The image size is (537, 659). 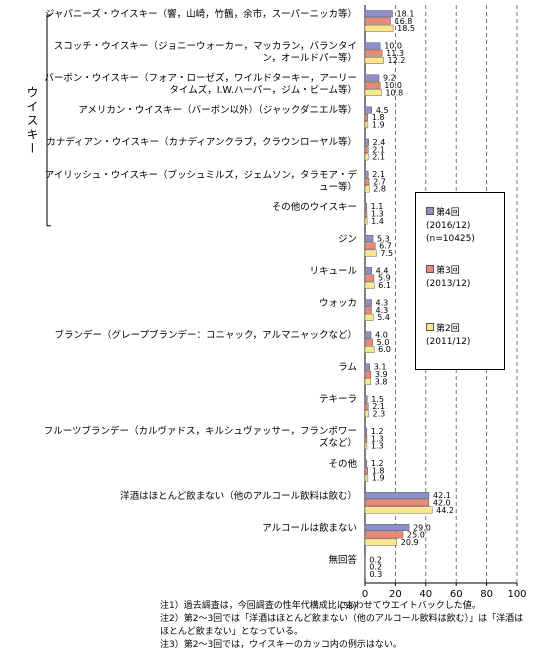 What do you see at coordinates (394, 92) in the screenshot?
I see `value-label: 10.8` at bounding box center [394, 92].